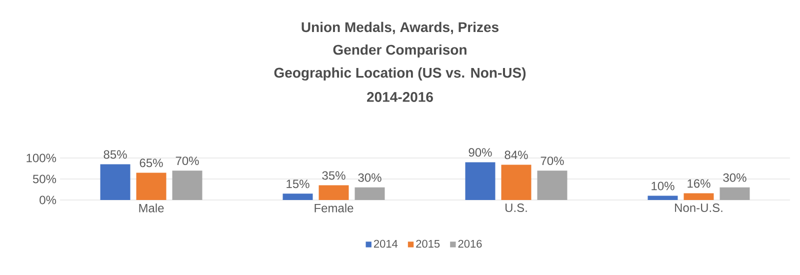  What do you see at coordinates (699, 183) in the screenshot?
I see `data-label: 16%` at bounding box center [699, 183].